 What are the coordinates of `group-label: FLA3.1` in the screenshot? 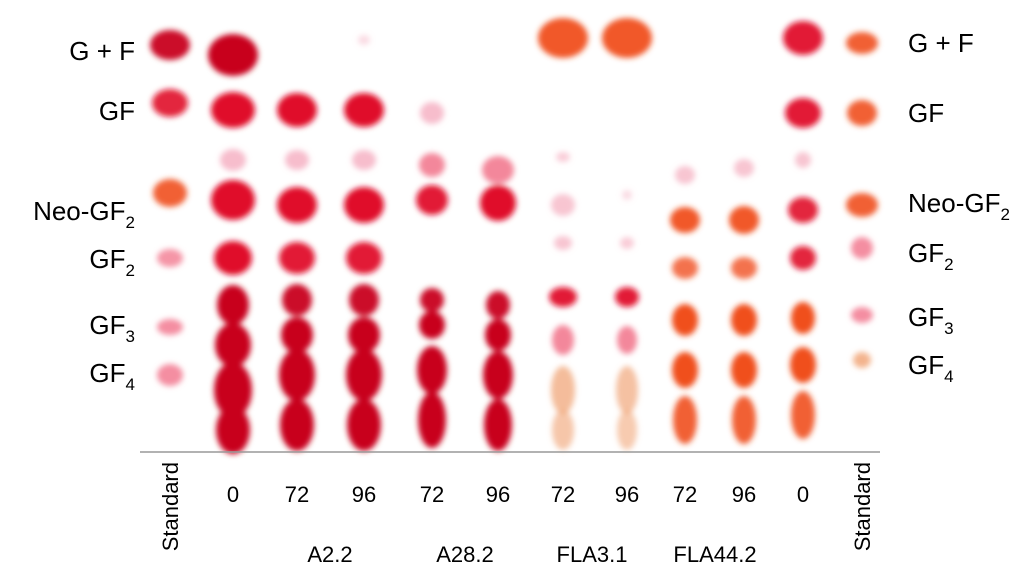 It's located at (592, 554).